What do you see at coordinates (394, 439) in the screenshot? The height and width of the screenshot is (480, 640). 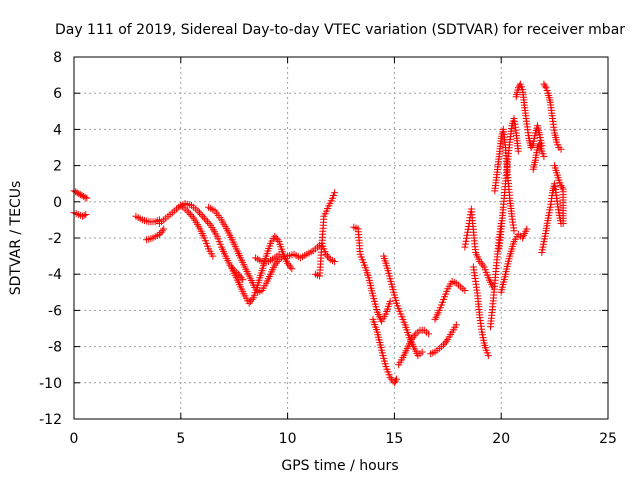 I see `x-tick-label: 15` at bounding box center [394, 439].